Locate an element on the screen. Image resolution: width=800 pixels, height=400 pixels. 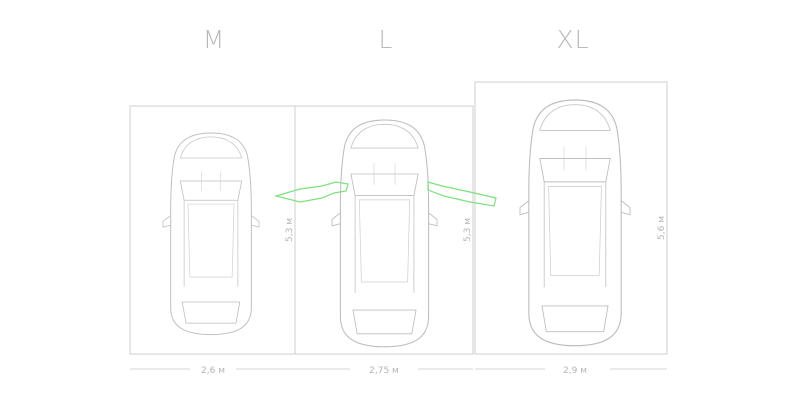
parking-space-l is located at coordinates (384, 230).